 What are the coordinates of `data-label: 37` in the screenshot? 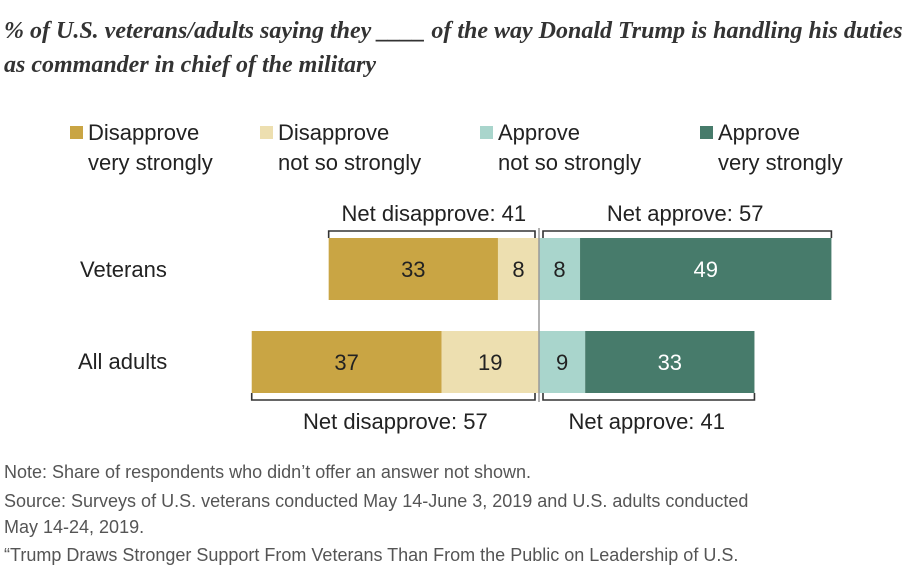 It's located at (346, 362).